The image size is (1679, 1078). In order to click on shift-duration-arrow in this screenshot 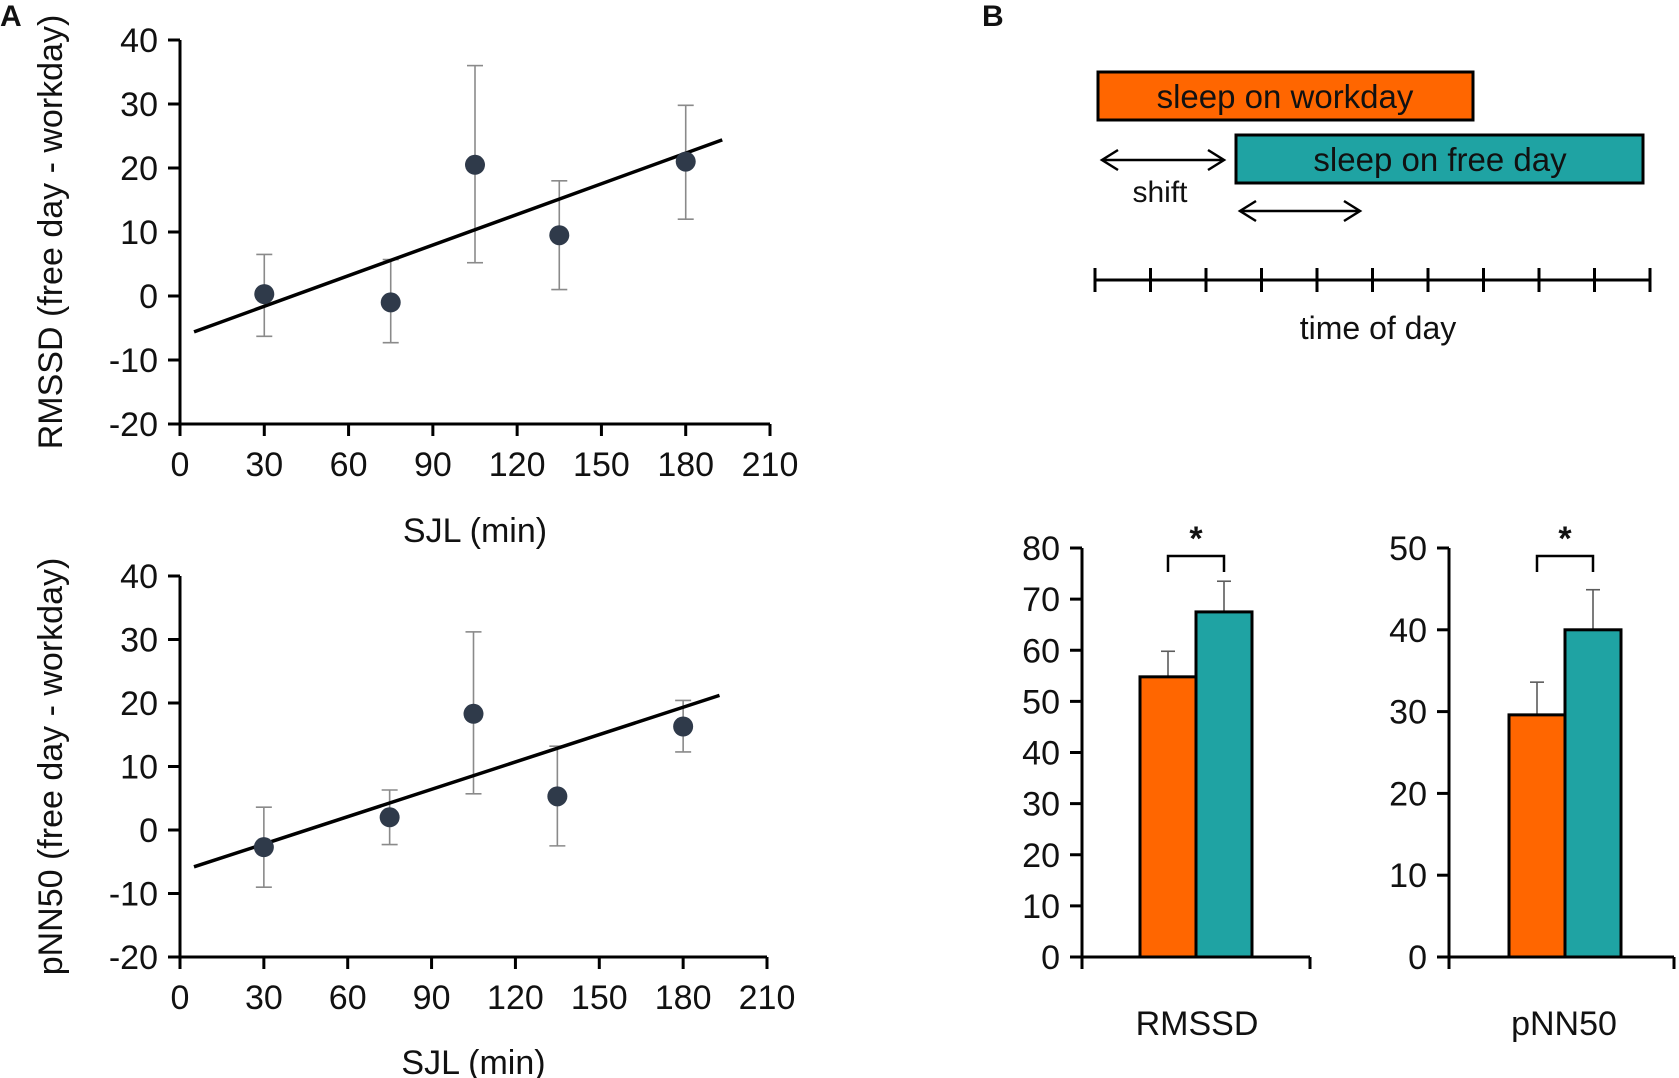, I will do `click(1300, 211)`.